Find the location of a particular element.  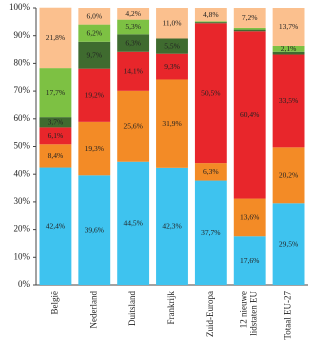

y-tick-label: 0% is located at coordinates (24, 284).